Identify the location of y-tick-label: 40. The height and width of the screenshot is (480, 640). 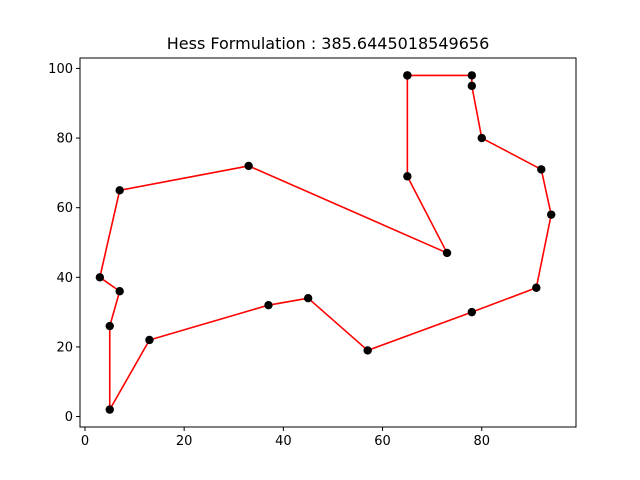
(64, 278).